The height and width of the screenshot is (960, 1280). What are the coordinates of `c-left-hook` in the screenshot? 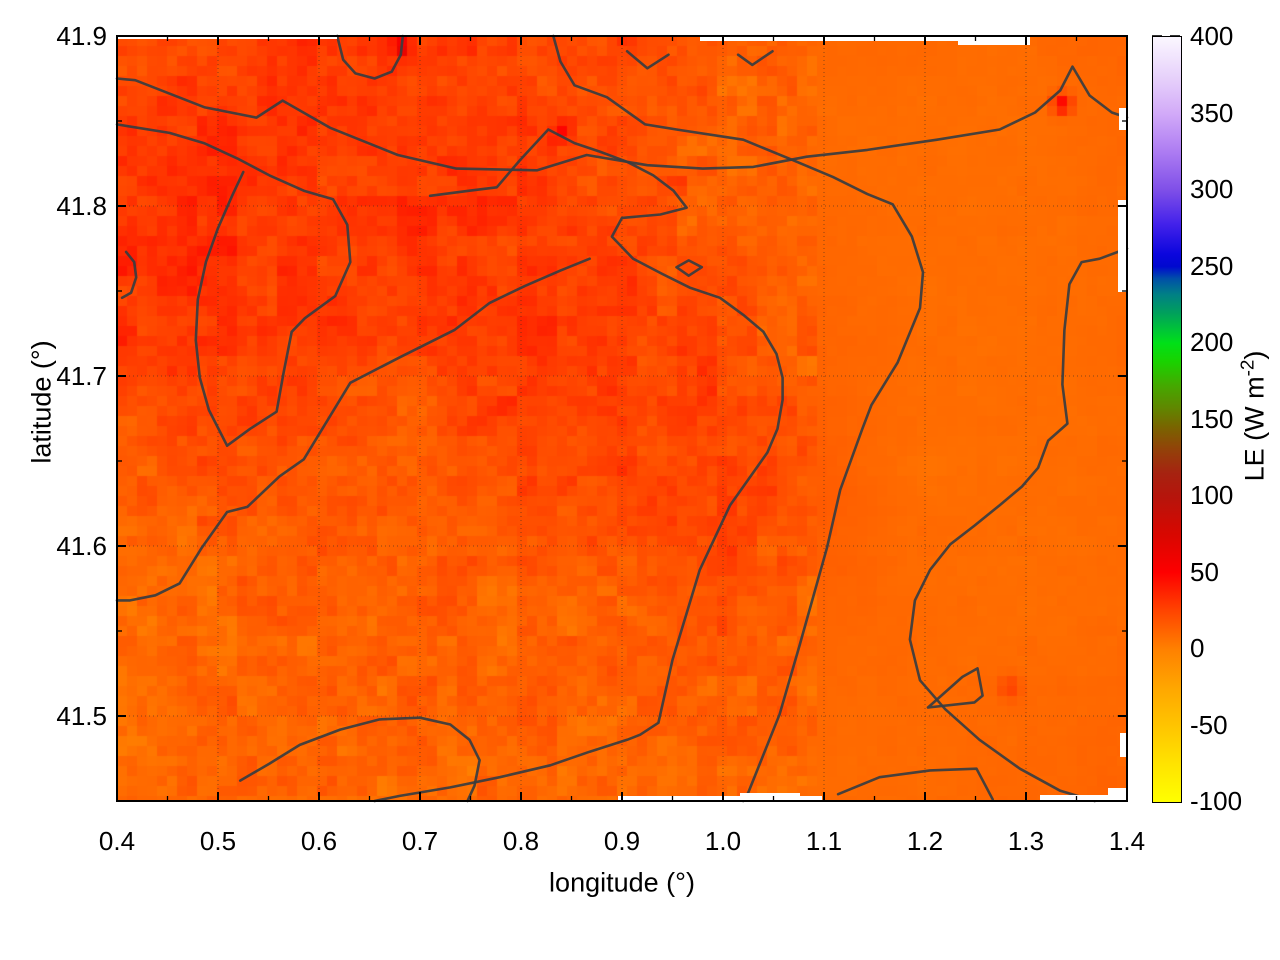 It's located at (129, 275).